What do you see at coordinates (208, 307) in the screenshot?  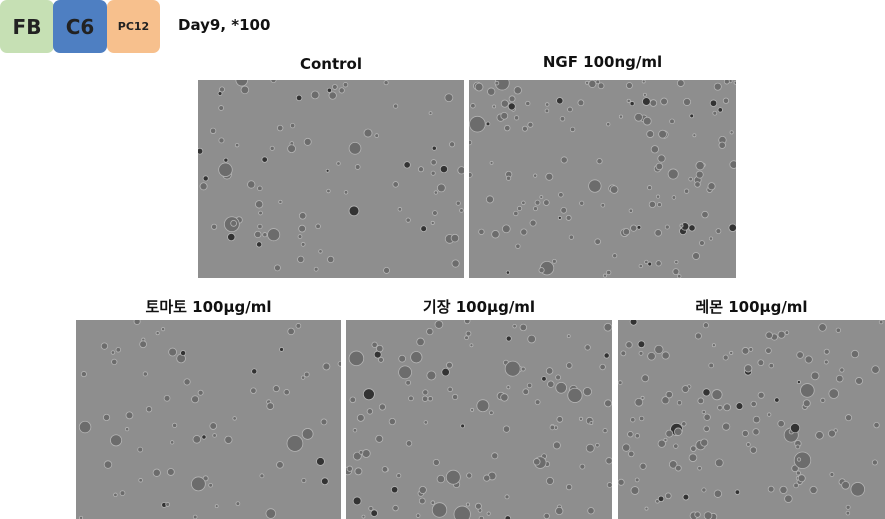 I see `panel-label: 토마토 100μg/ml` at bounding box center [208, 307].